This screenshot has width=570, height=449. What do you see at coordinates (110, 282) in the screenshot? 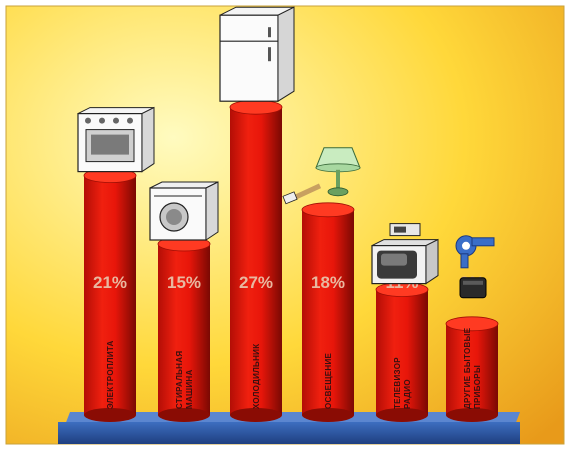
I see `value-label: 21%` at bounding box center [110, 282].